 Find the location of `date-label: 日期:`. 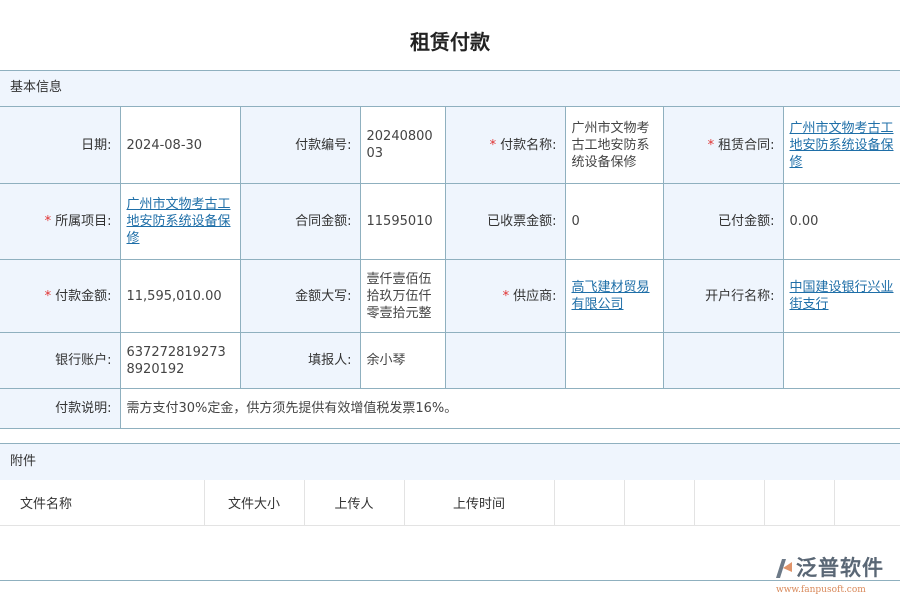

date-label: 日期: is located at coordinates (60, 145).